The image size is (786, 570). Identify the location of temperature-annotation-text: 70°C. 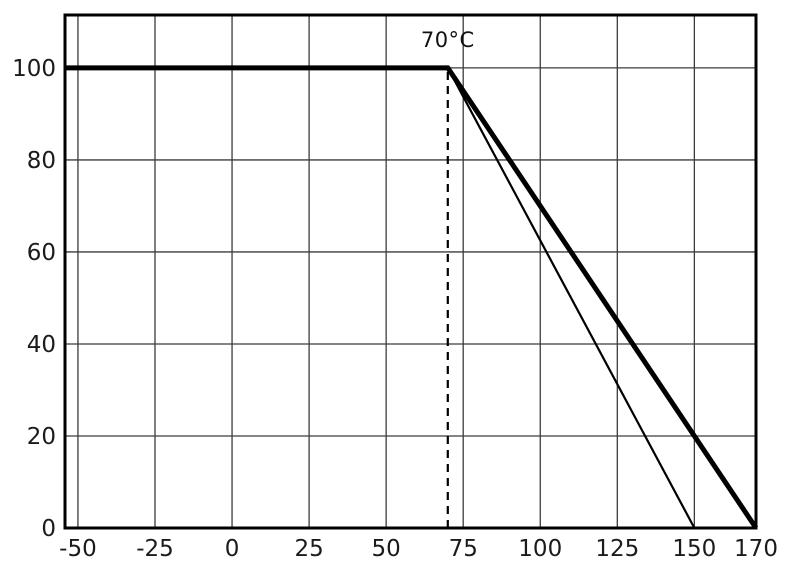
(447, 40).